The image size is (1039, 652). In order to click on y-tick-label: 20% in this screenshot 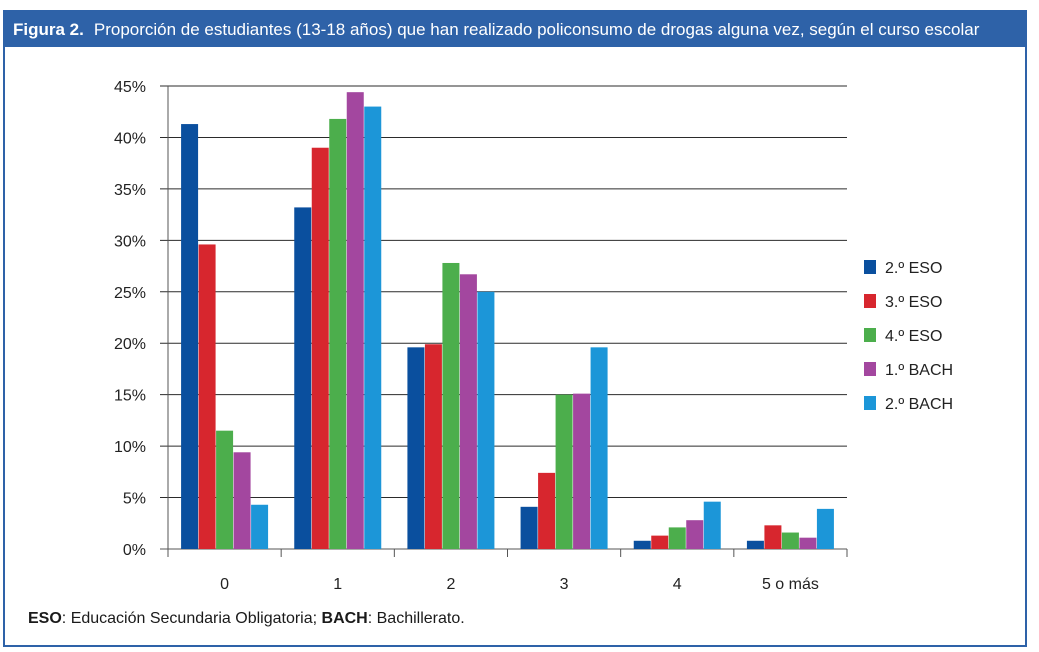, I will do `click(130, 344)`.